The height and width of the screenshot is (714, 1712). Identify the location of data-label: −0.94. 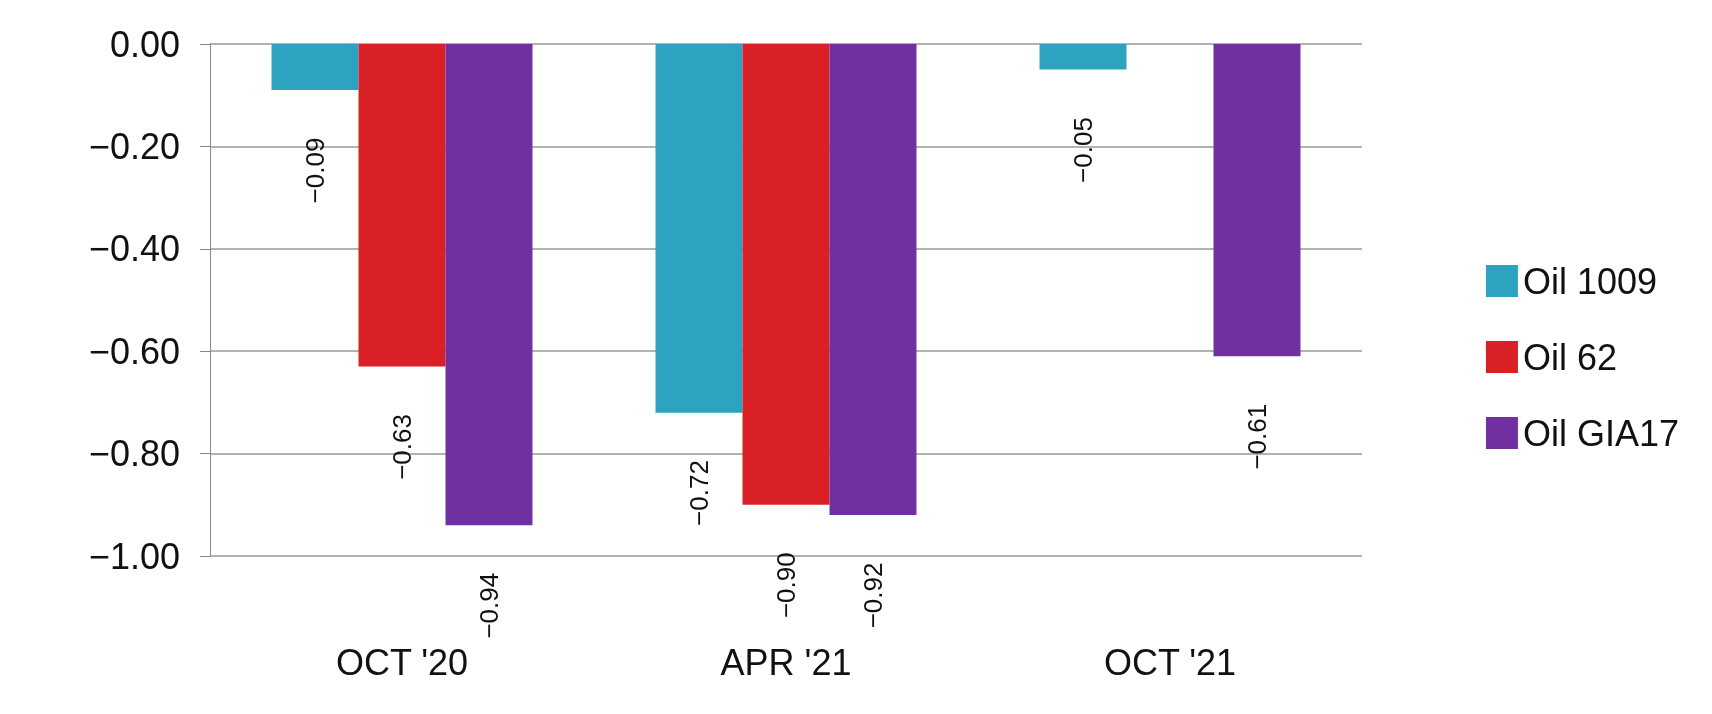
(489, 605).